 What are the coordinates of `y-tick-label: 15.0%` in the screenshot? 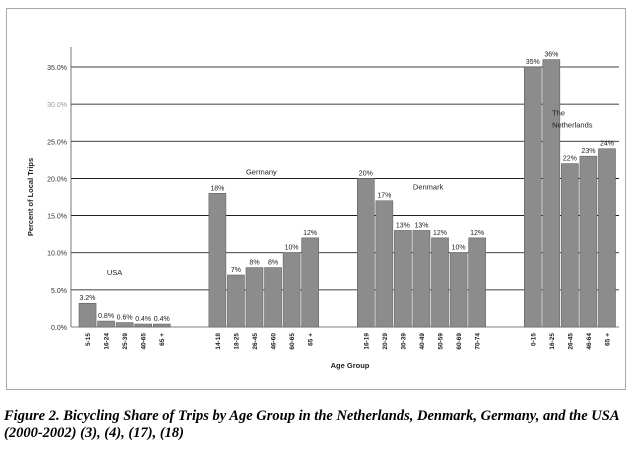 It's located at (57, 217).